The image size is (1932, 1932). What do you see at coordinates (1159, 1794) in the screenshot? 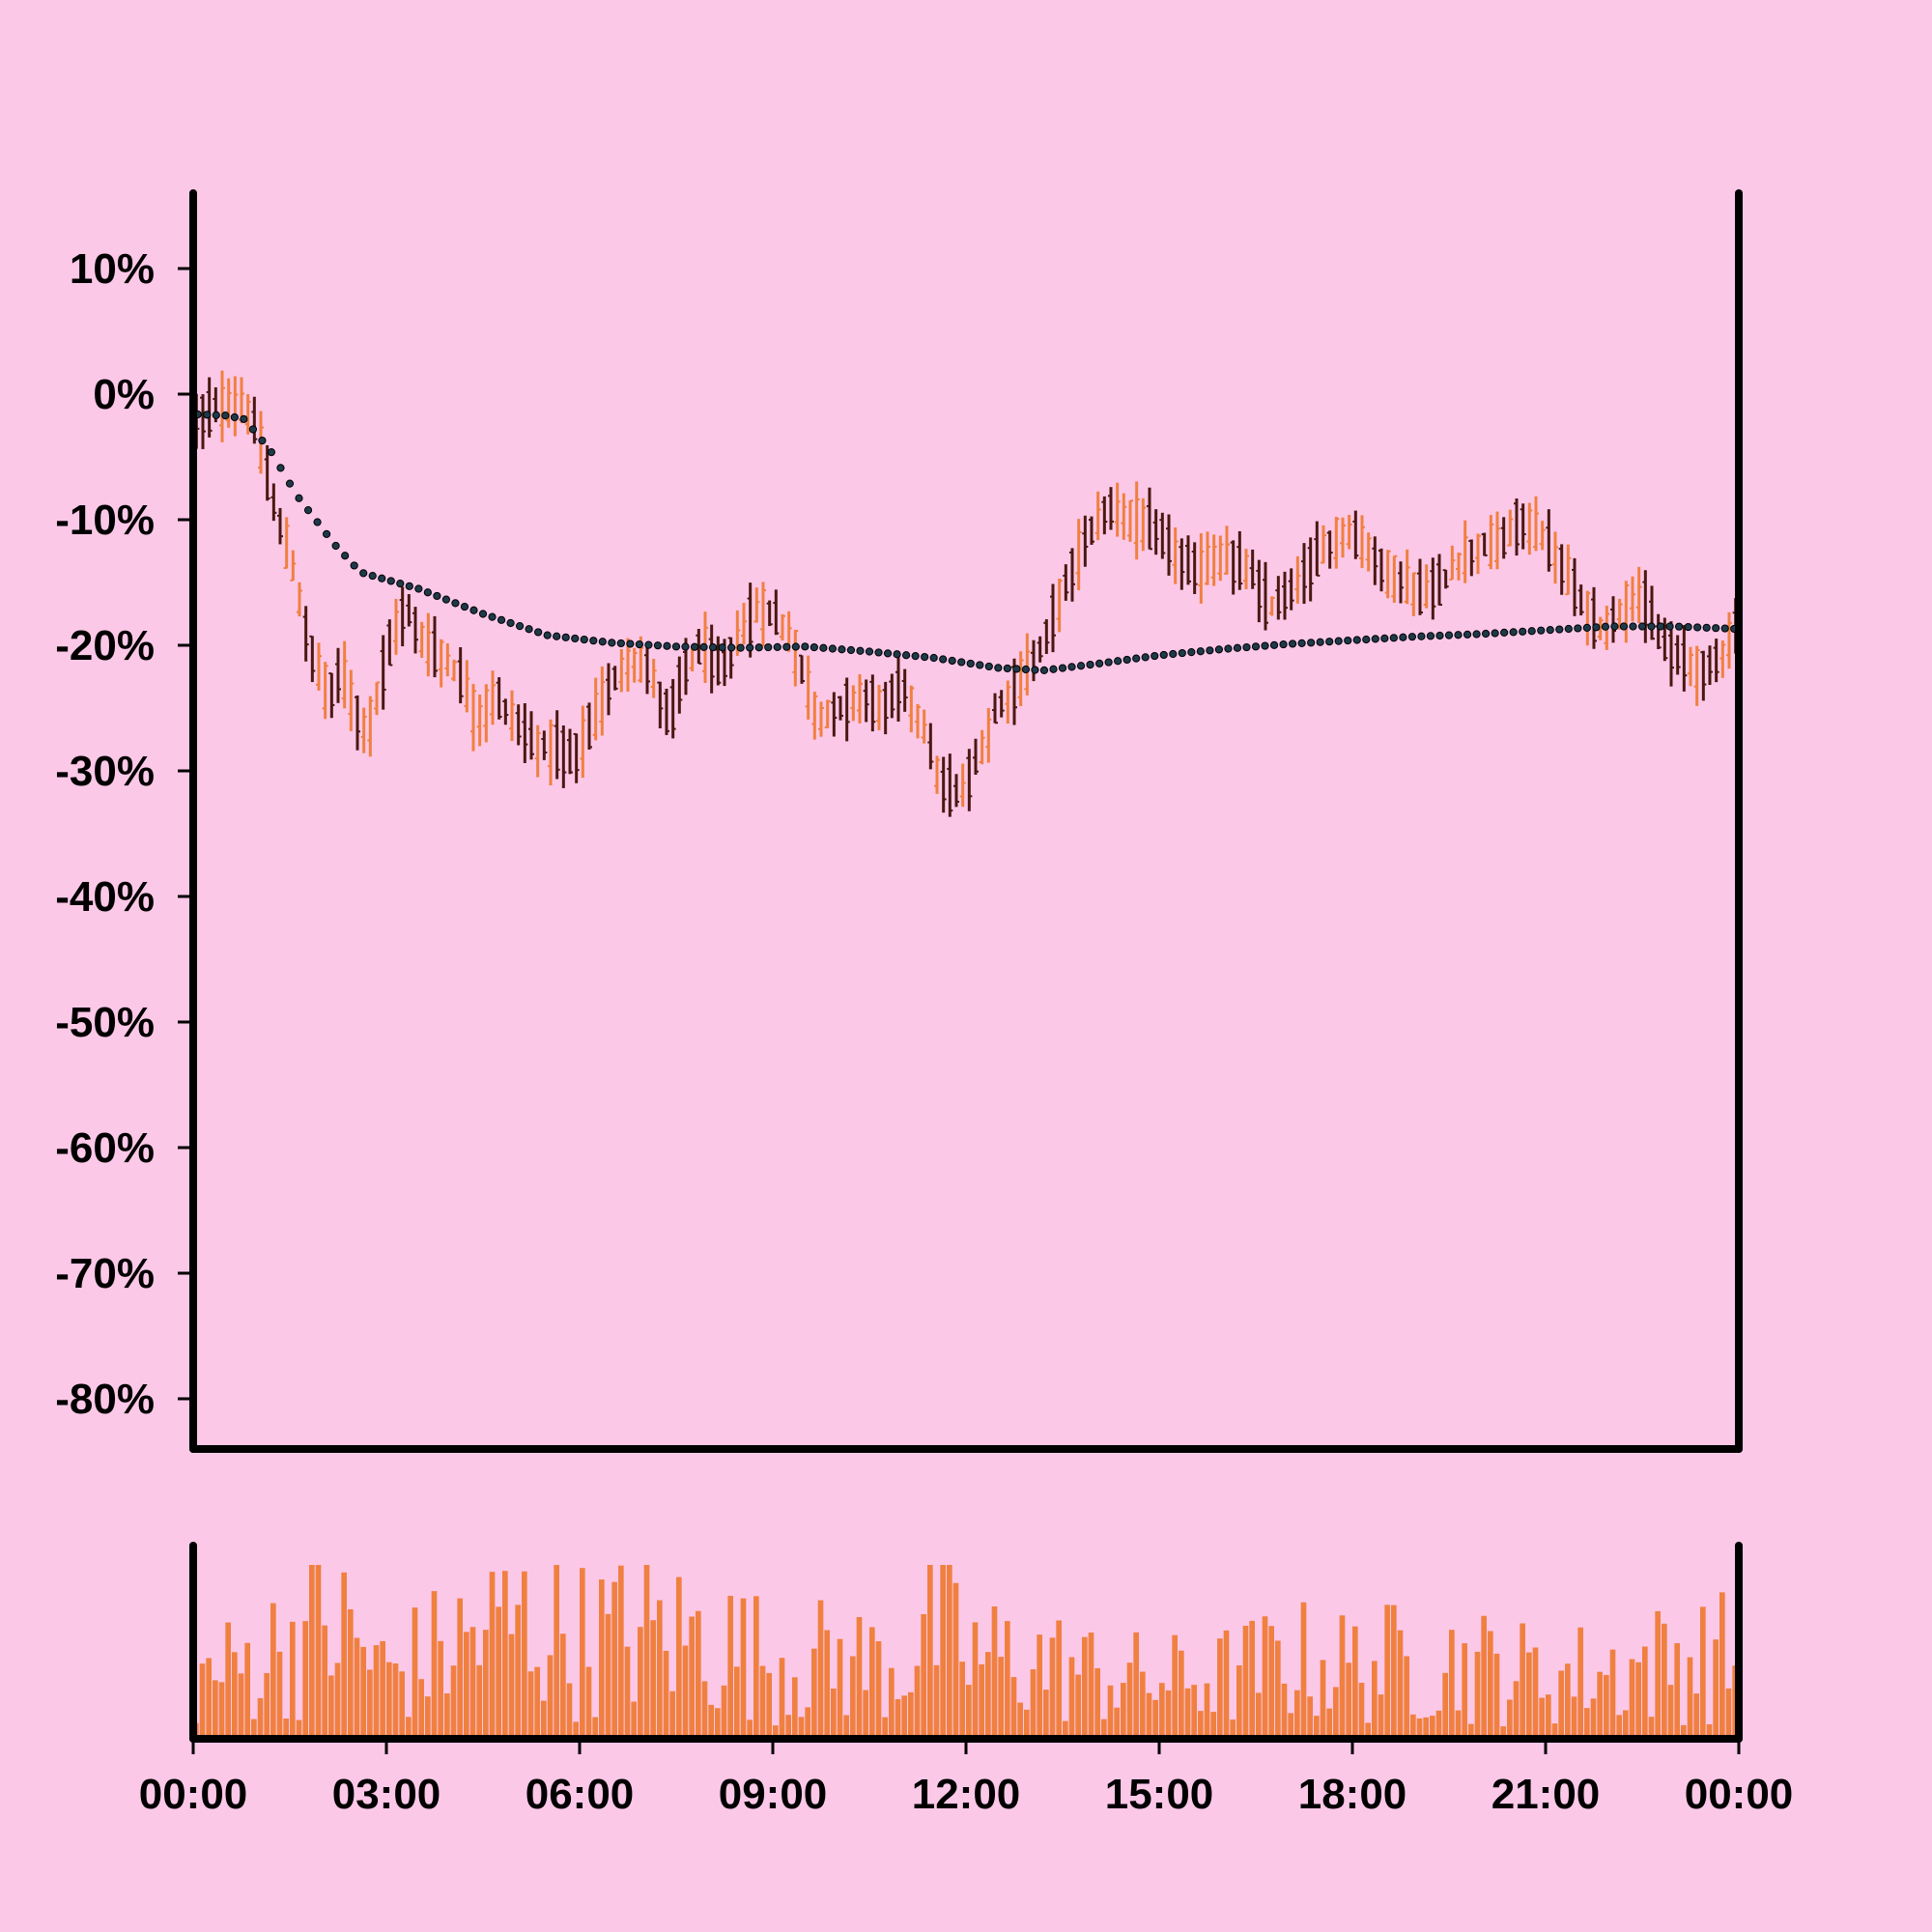
I see `x-tick-label: 15:00` at bounding box center [1159, 1794].